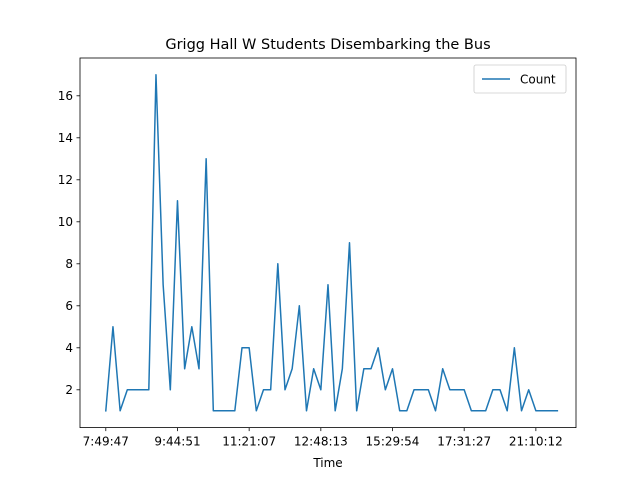 The width and height of the screenshot is (640, 480). Describe the element at coordinates (327, 463) in the screenshot. I see `x-axis-label: Time` at that location.